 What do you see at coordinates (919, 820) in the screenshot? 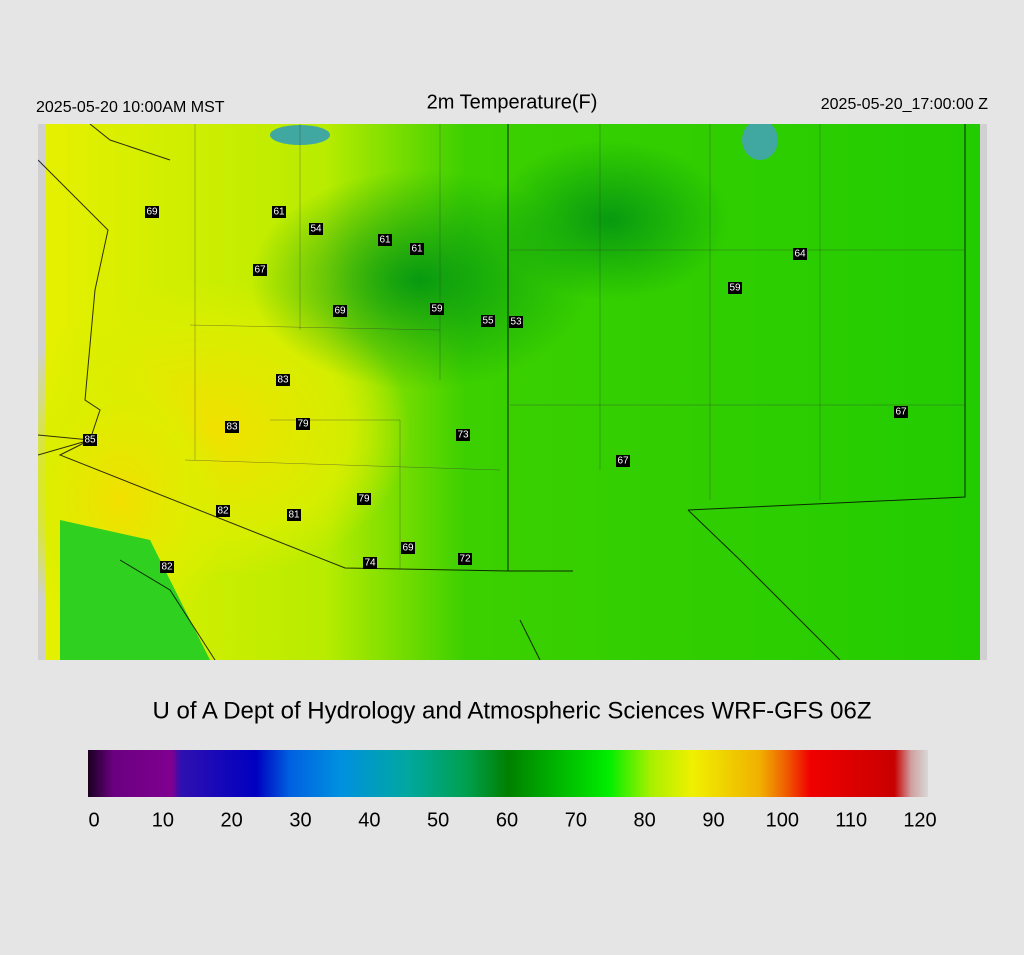
I see `colorbar-tick-label: 120` at bounding box center [919, 820].